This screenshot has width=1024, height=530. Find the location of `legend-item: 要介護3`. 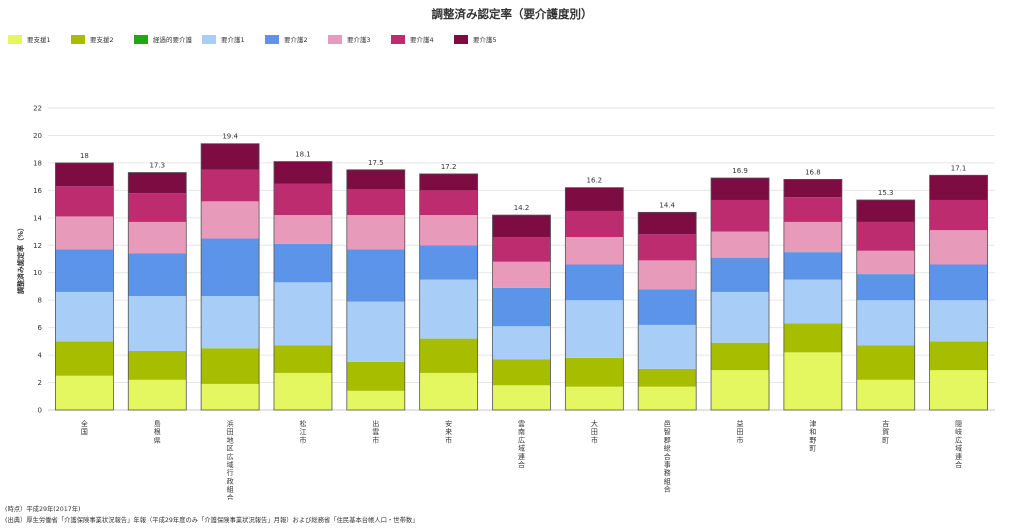

legend-item: 要介護3 is located at coordinates (359, 39).